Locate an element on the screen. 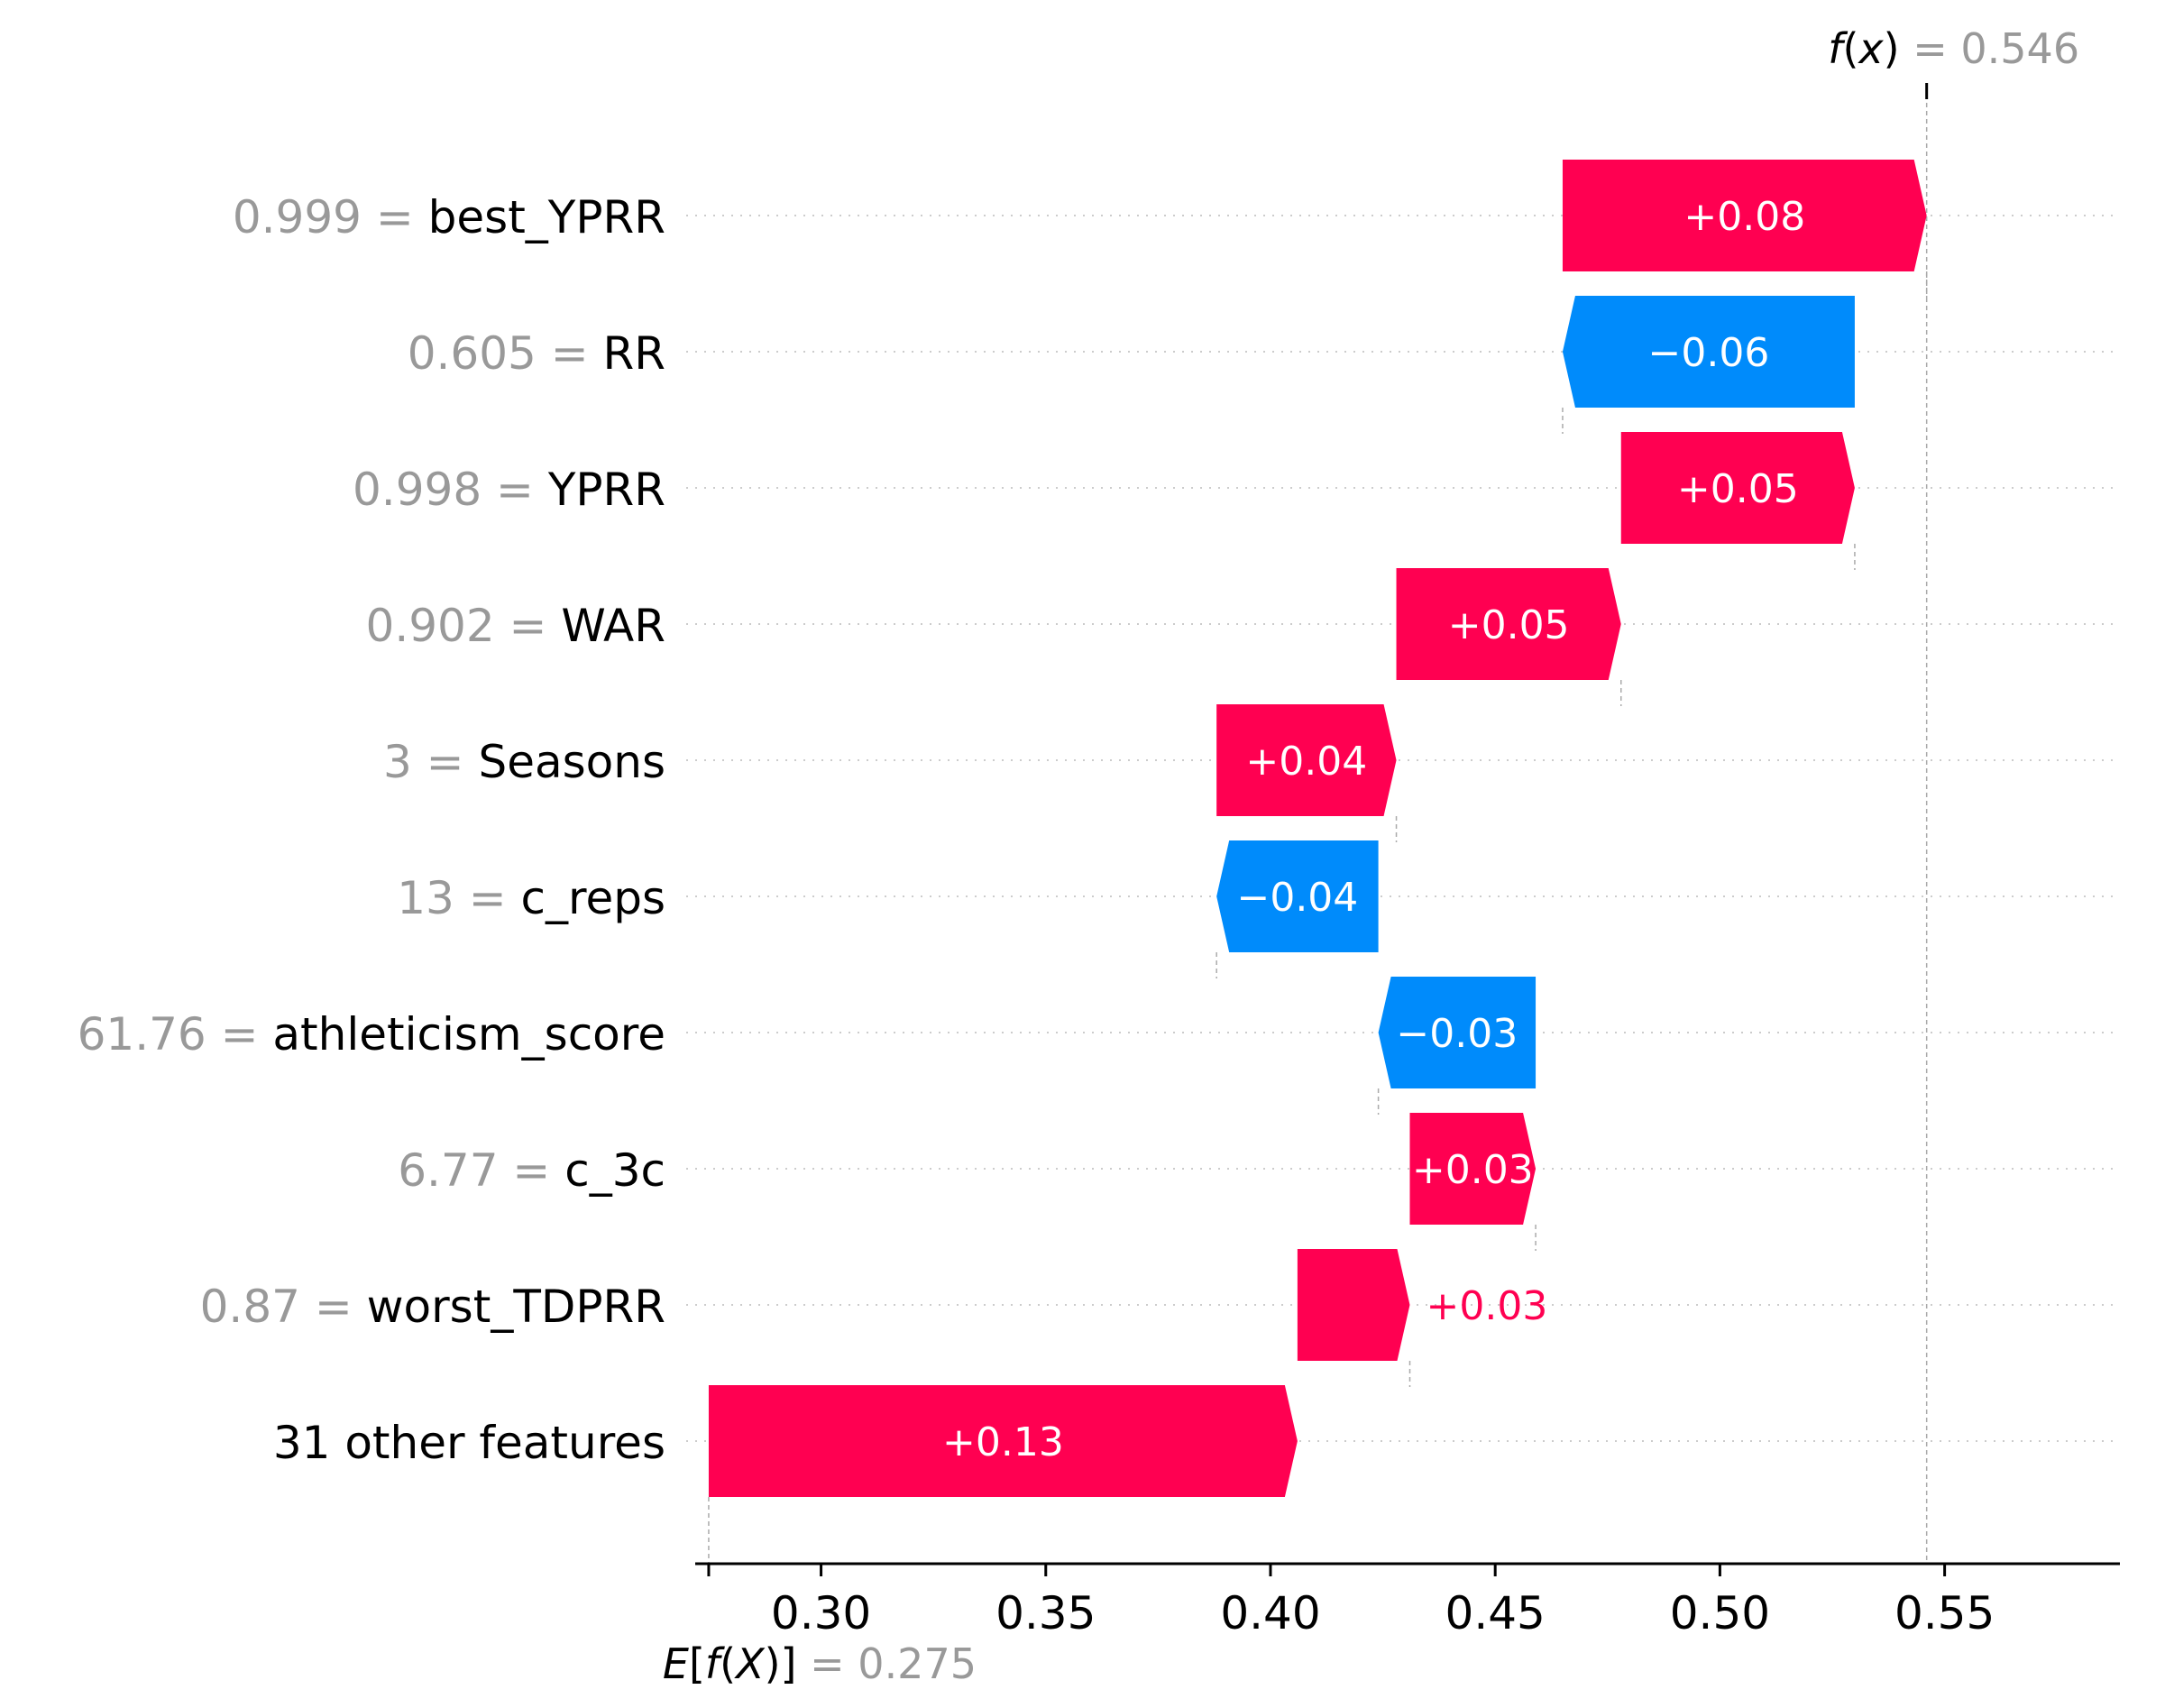  bar-c_3c is located at coordinates (1473, 1169).